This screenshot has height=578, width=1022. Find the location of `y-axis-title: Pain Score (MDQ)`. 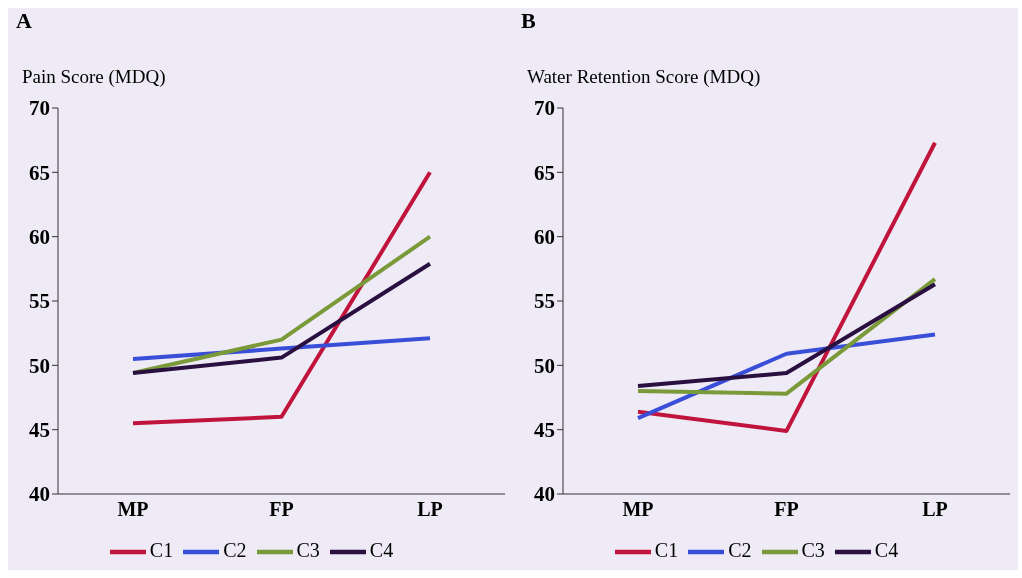

y-axis-title: Pain Score (MDQ) is located at coordinates (94, 77).